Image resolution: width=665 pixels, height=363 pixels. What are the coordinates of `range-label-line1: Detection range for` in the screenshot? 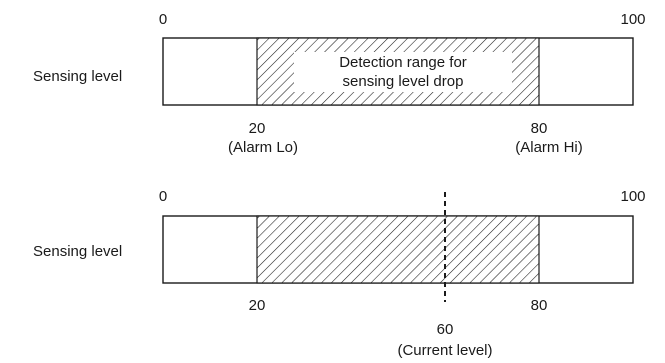 It's located at (403, 62).